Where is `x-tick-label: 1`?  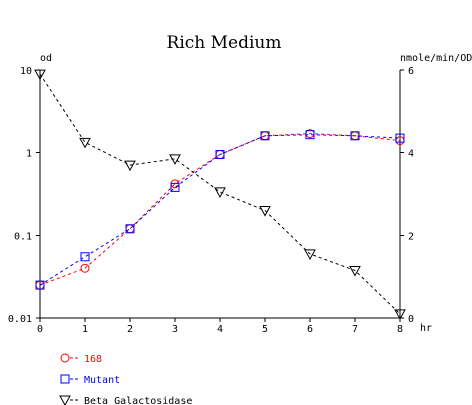 x-tick-label: 1 is located at coordinates (85, 329).